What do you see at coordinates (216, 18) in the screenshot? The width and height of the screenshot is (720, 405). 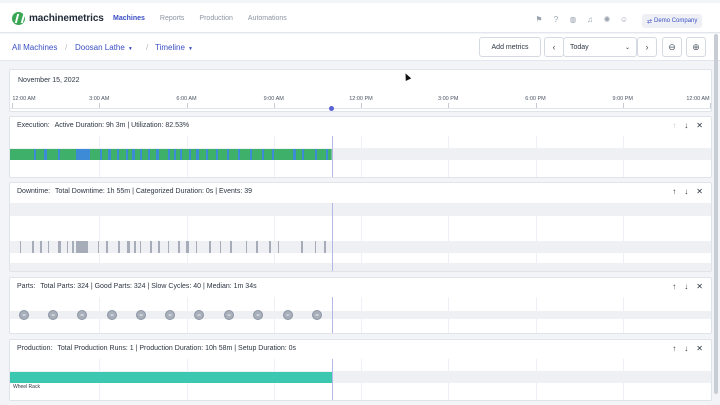 I see `nav-production: Production` at bounding box center [216, 18].